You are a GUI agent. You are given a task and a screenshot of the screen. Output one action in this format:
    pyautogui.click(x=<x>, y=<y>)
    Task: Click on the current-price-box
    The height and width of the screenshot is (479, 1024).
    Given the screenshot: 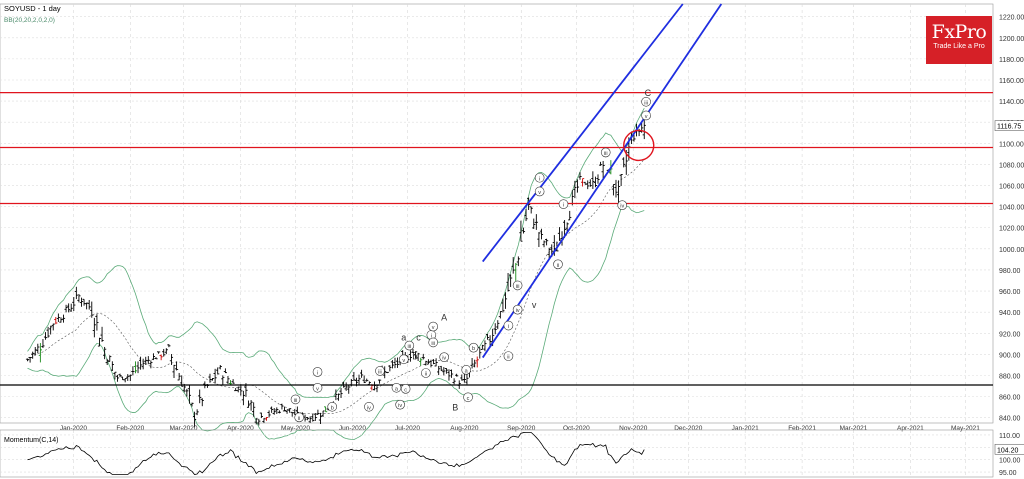 What is the action you would take?
    pyautogui.click(x=1009, y=125)
    